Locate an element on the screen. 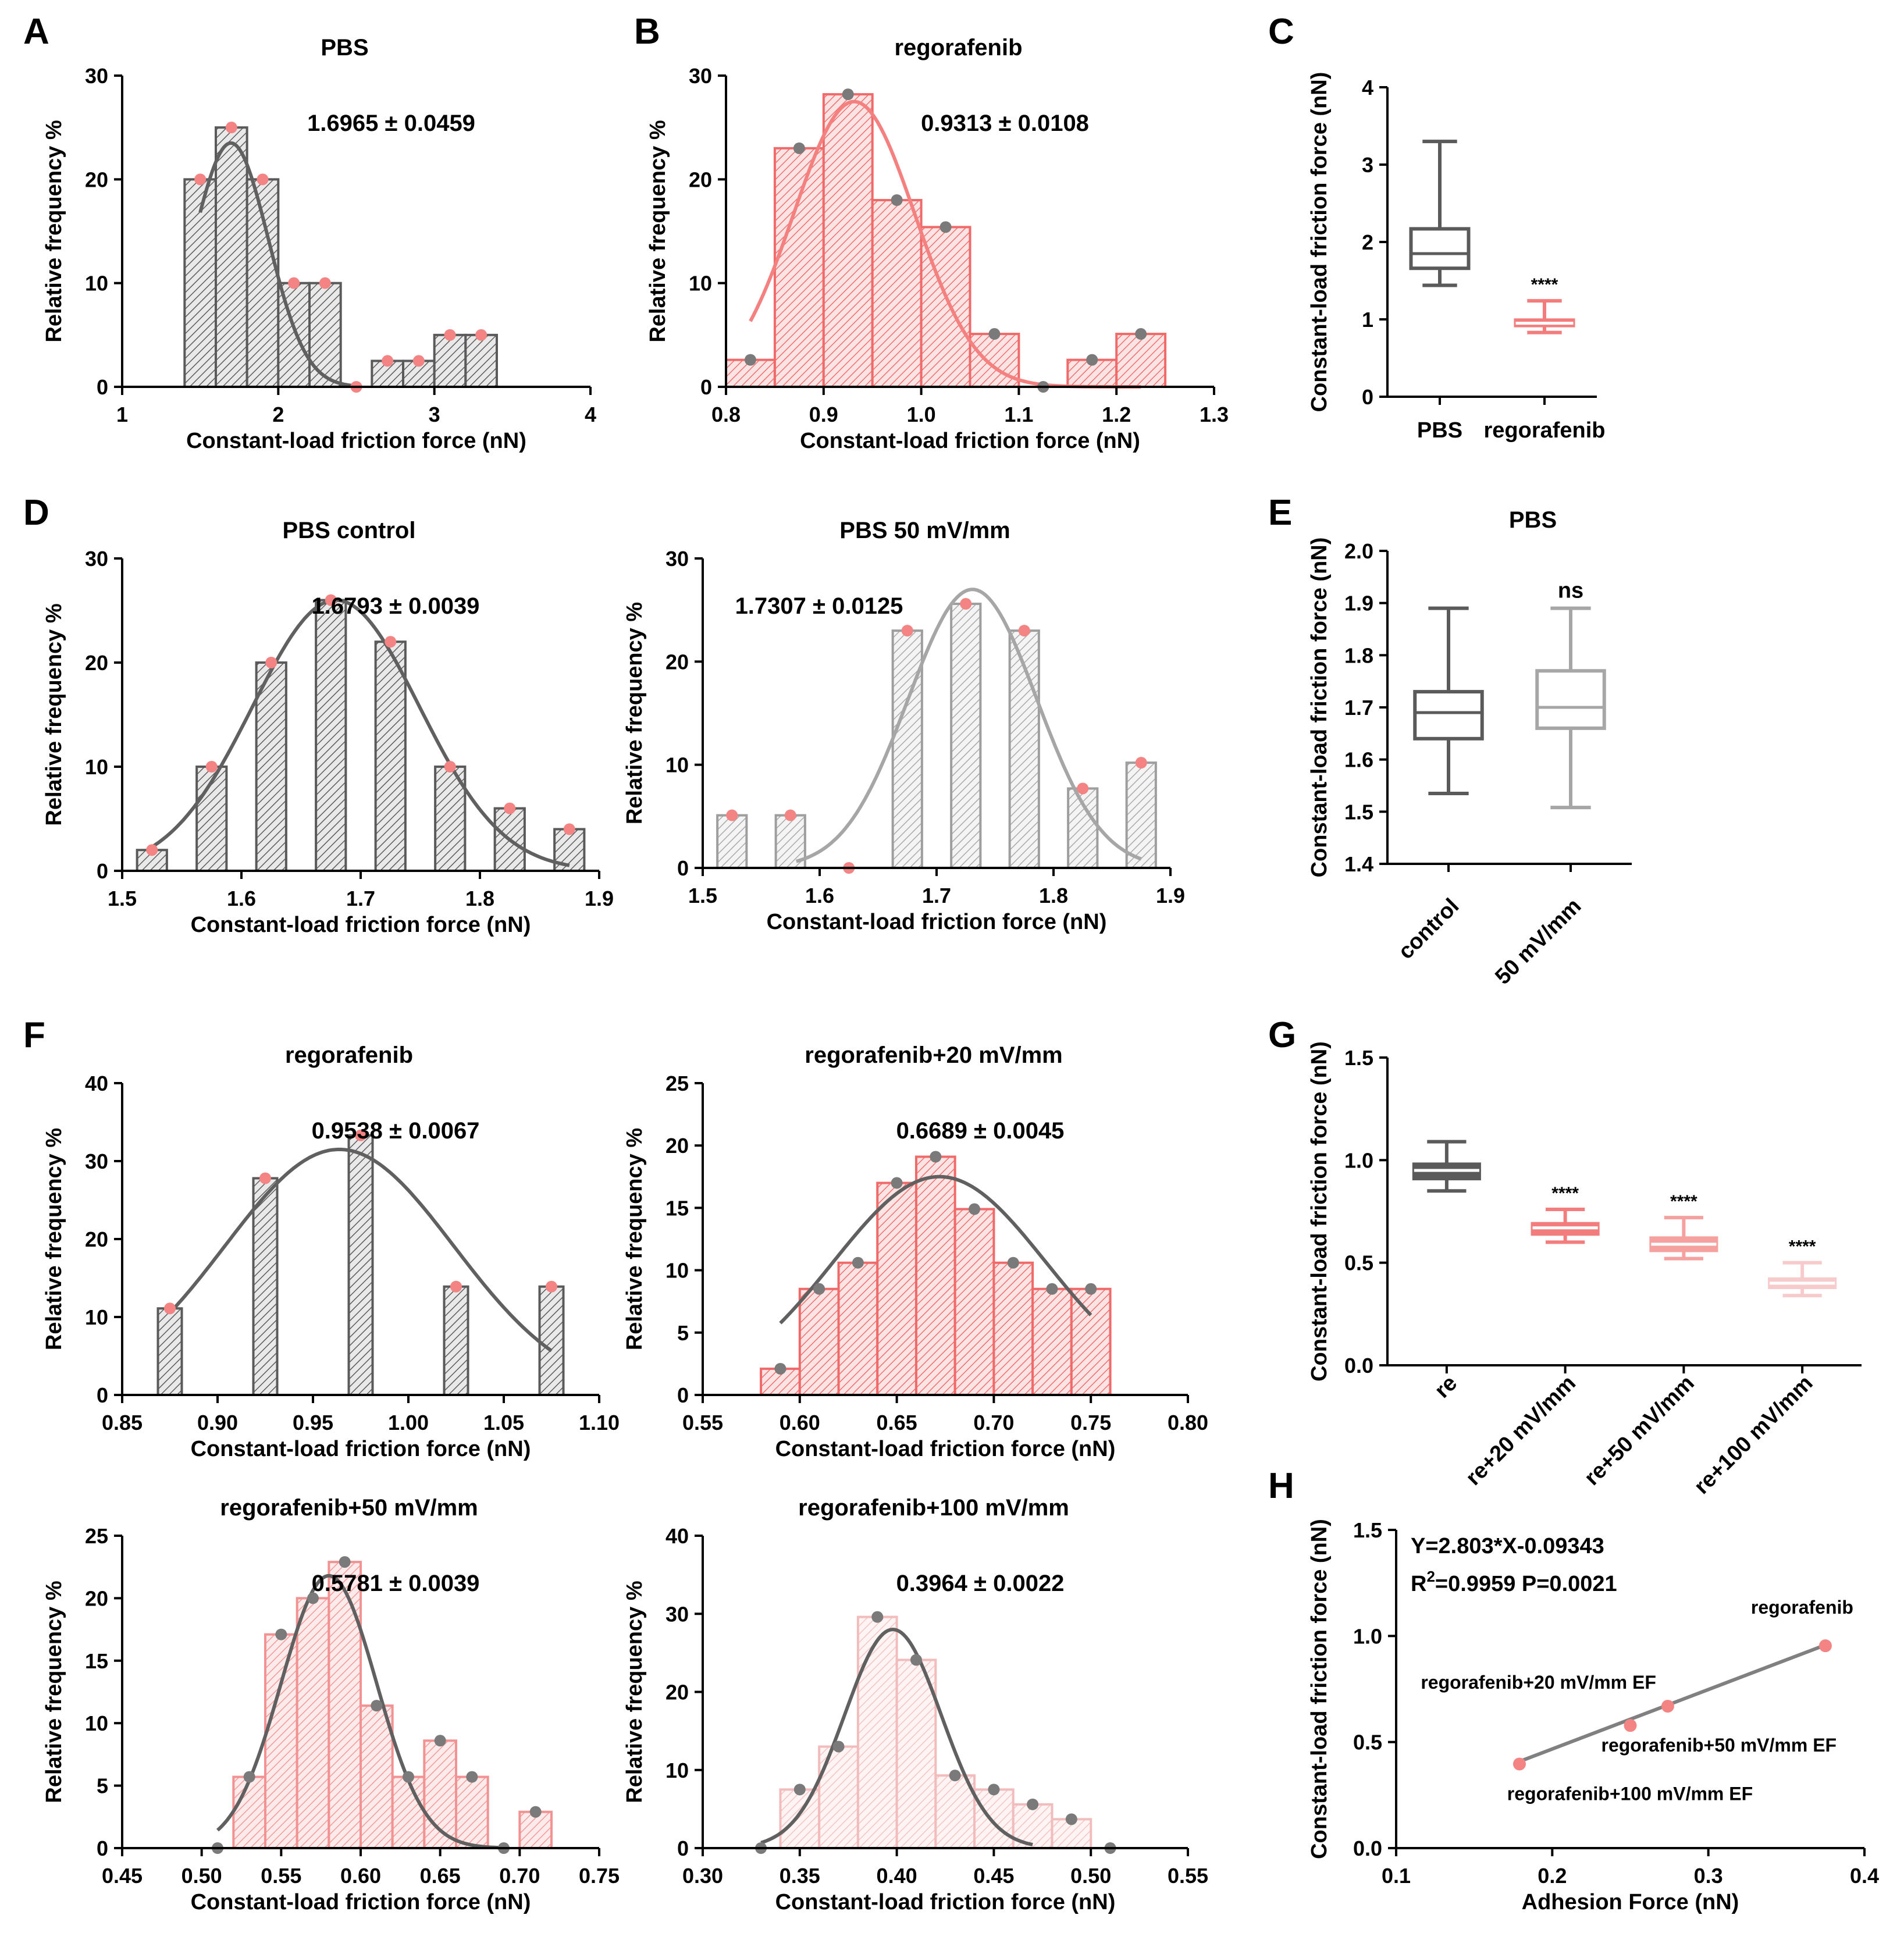 The image size is (1904, 1947). box is located at coordinates (1440, 248).